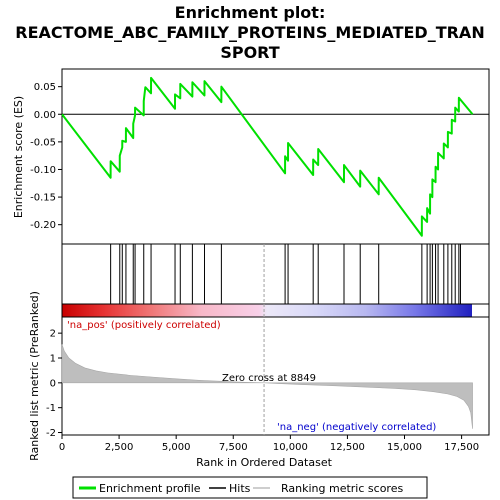 This screenshot has height=500, width=500. I want to click on y-axis-label-es: Enrichment score (ES), so click(18, 157).